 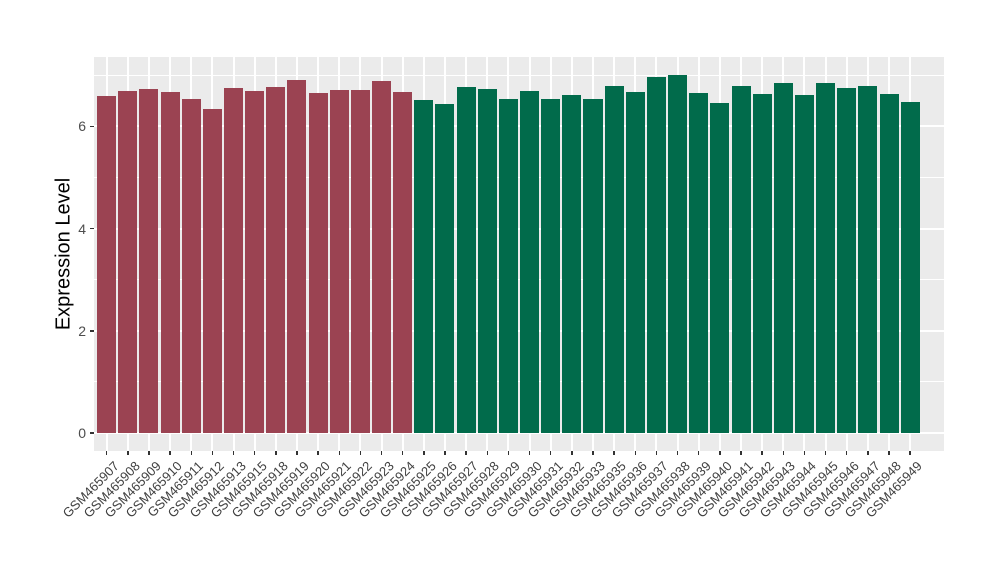 I want to click on x-tick-mark-GSM465943, so click(x=783, y=453).